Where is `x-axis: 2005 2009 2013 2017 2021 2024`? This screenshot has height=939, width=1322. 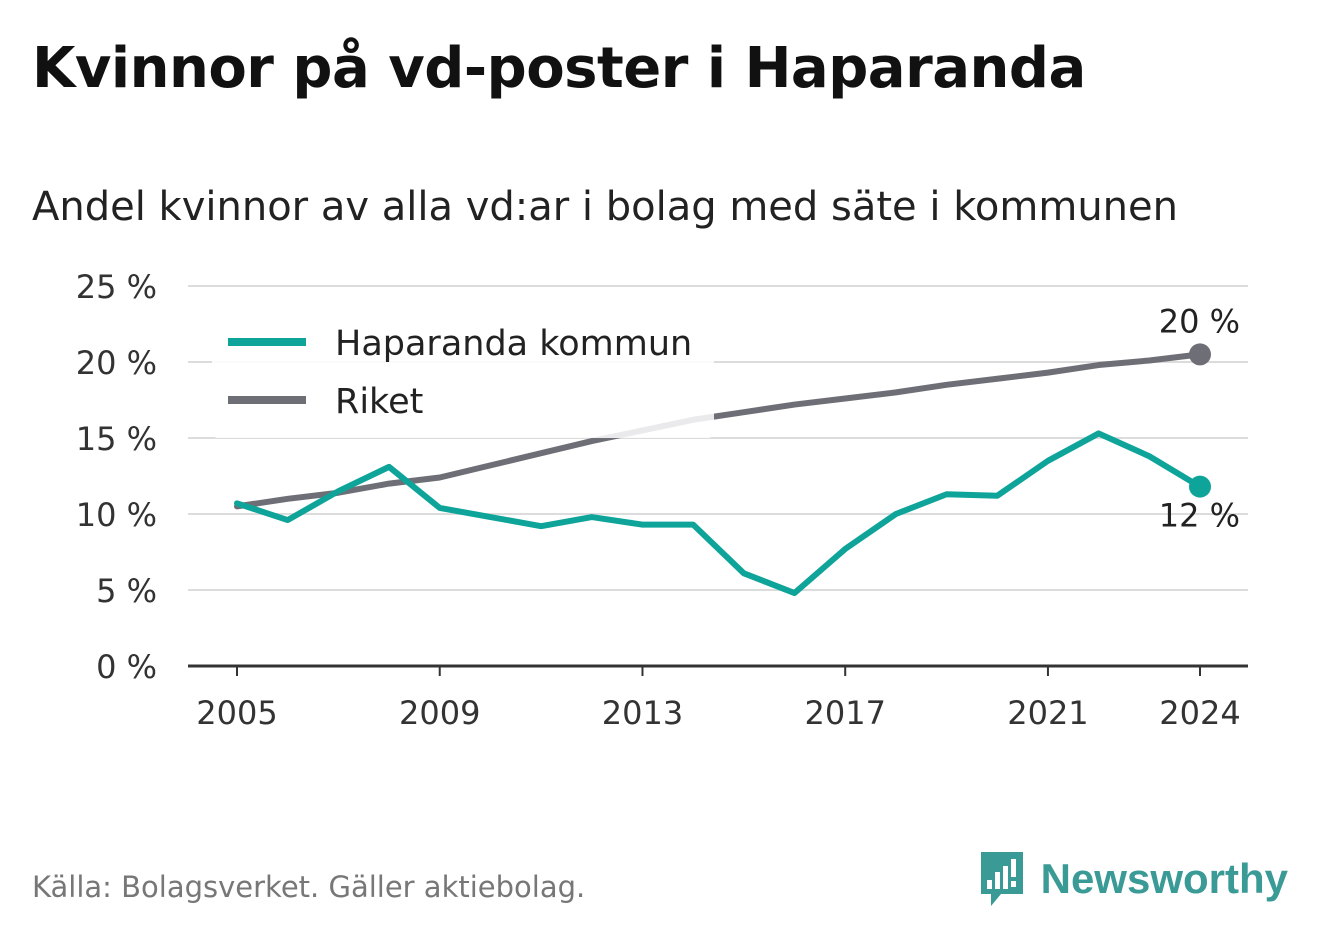 x-axis: 2005 2009 2013 2017 2021 2024 is located at coordinates (718, 698).